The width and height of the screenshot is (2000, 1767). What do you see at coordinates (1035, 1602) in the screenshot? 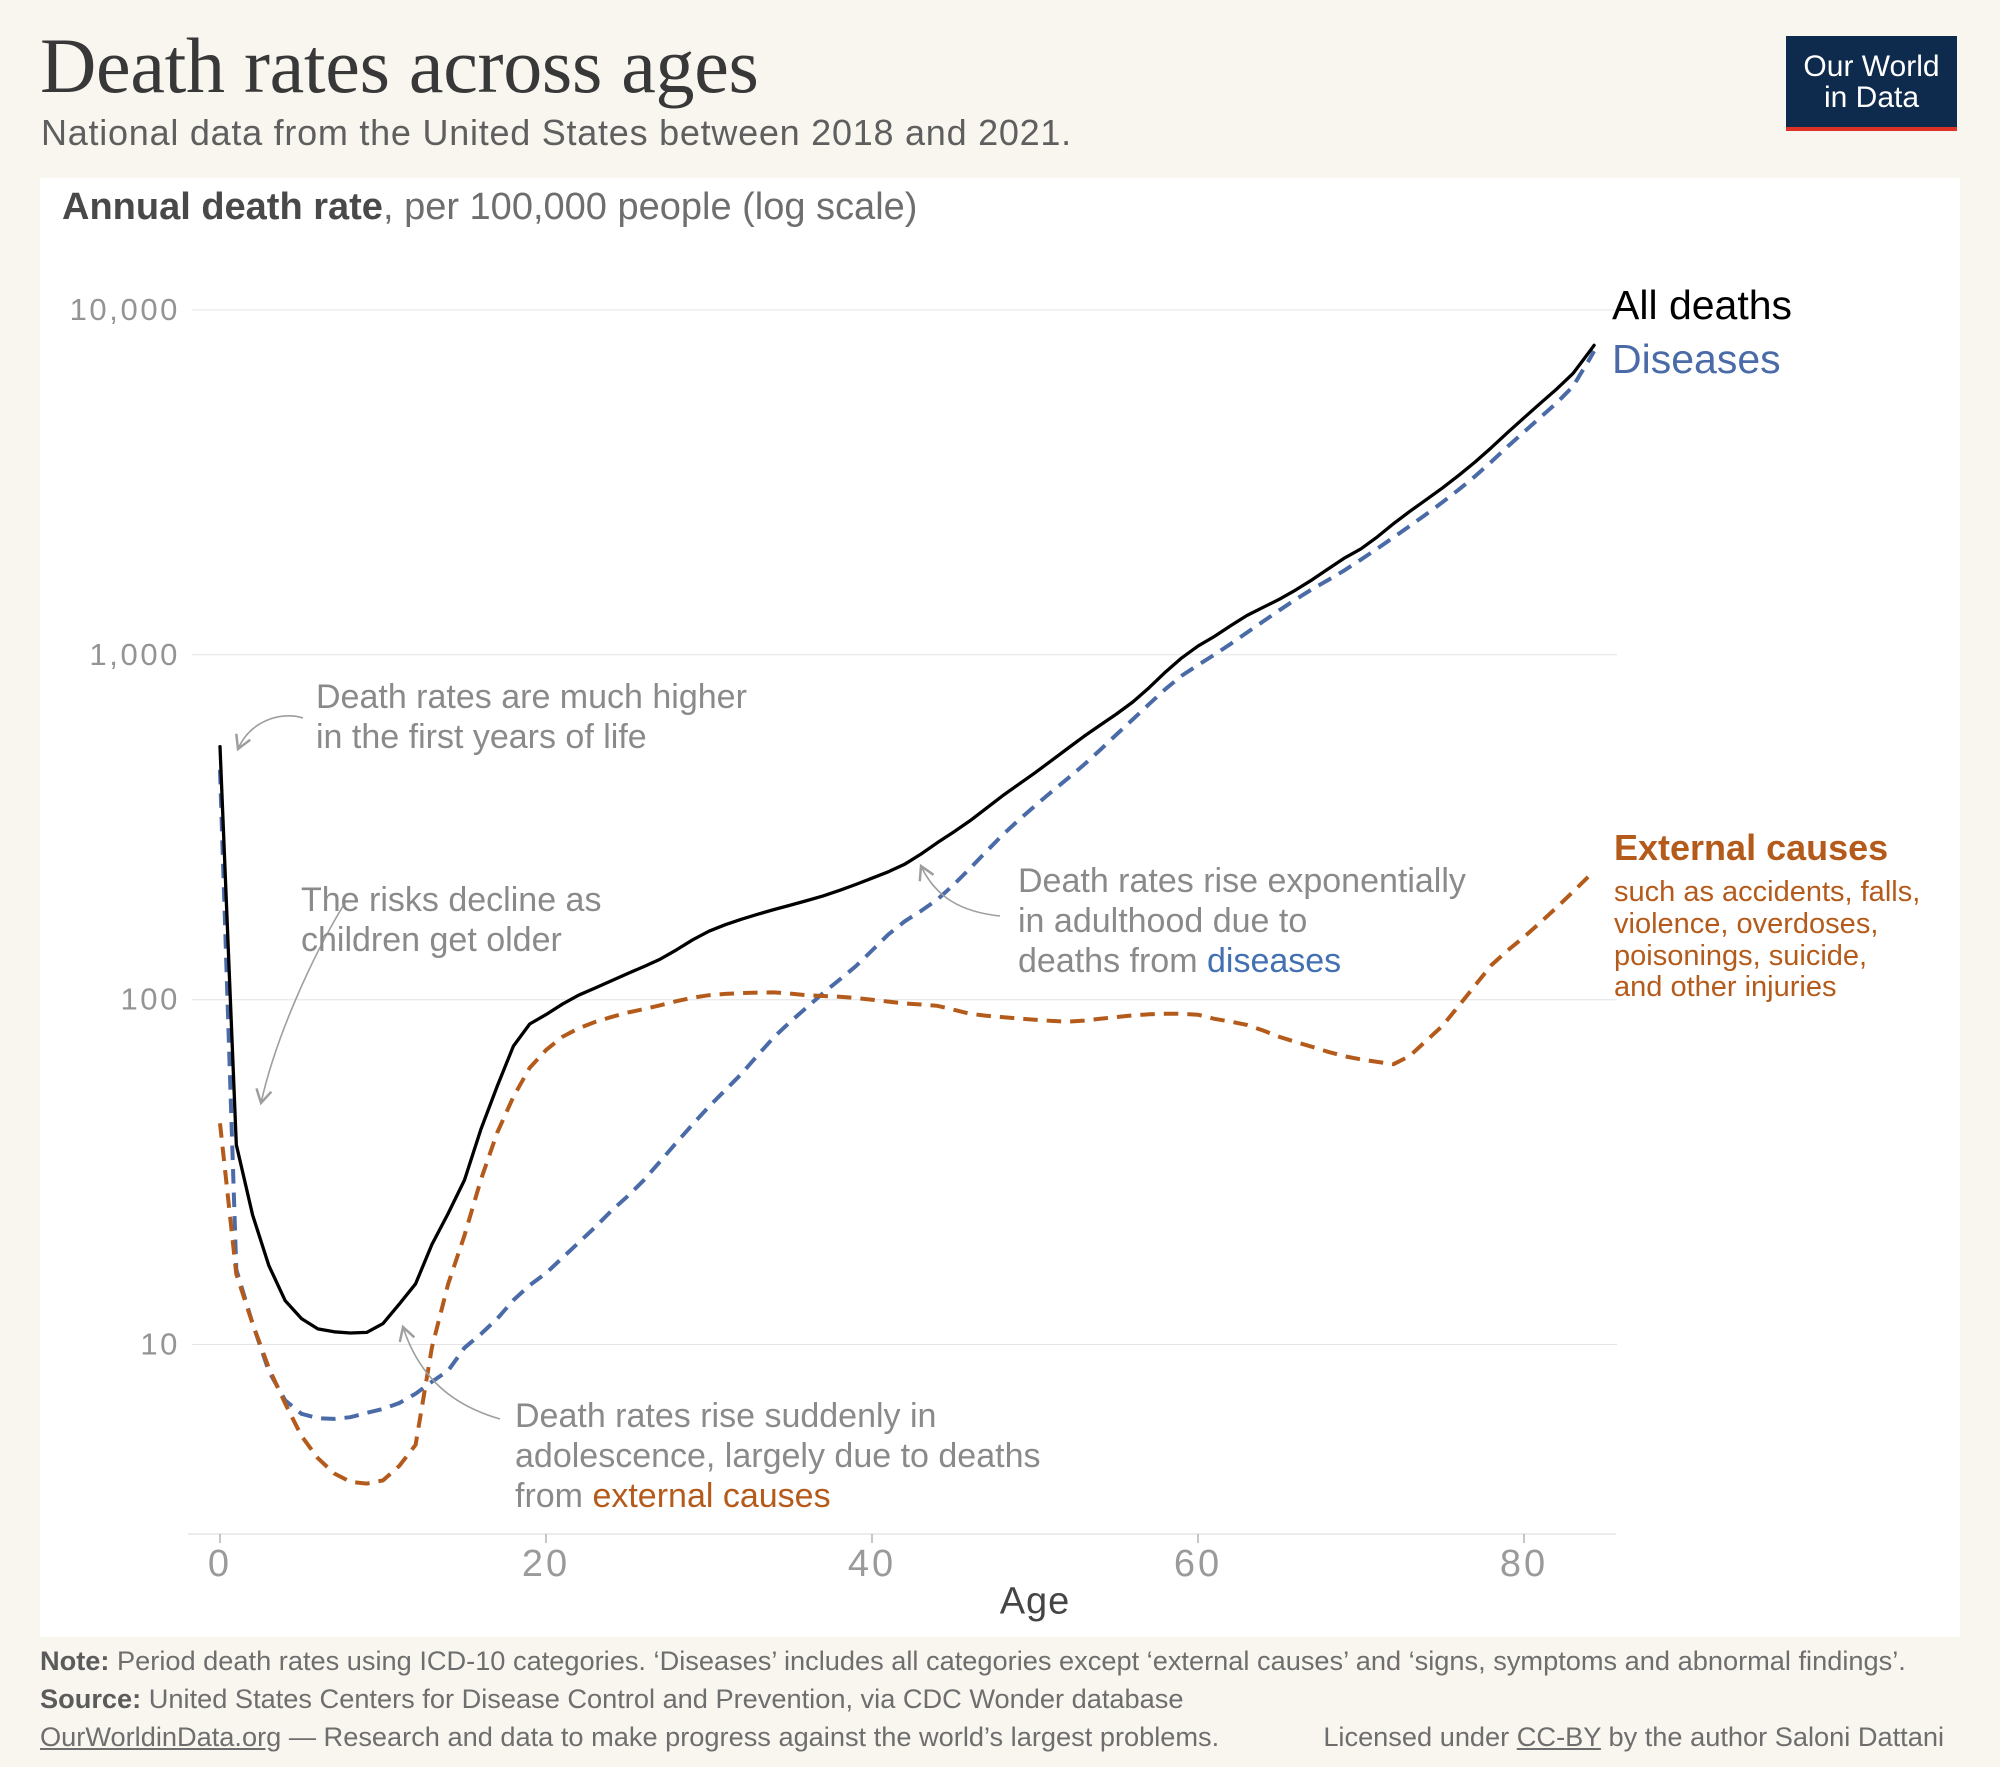
I see `svg-text: Age` at bounding box center [1035, 1602].